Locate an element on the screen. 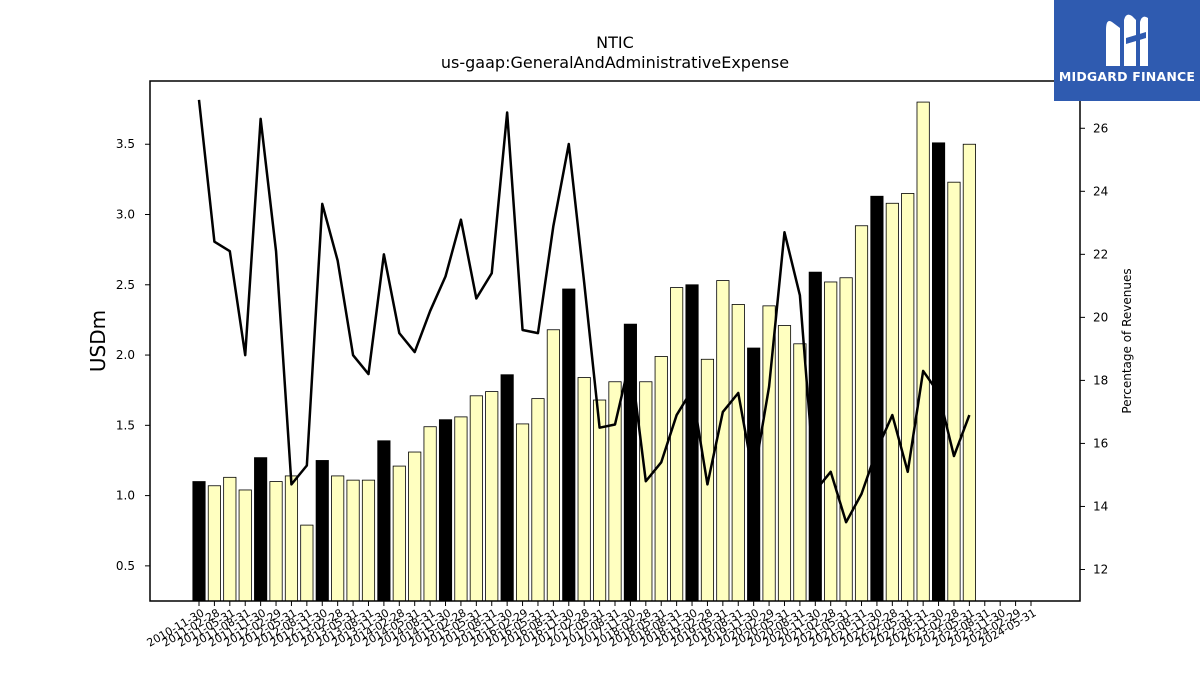 The height and width of the screenshot is (675, 1200). chart-subtitle: us-gaap:GeneralAndAdministrativeExpense is located at coordinates (615, 62).